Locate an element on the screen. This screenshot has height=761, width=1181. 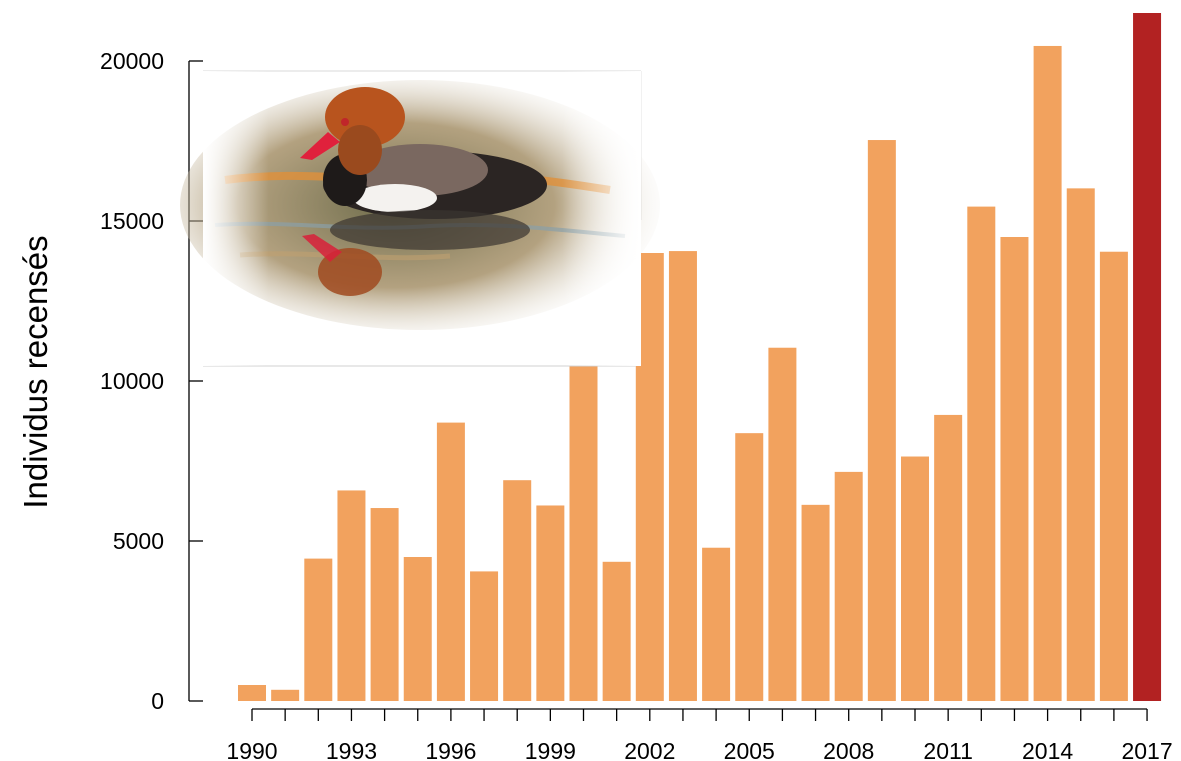
bar-1991 is located at coordinates (285, 695).